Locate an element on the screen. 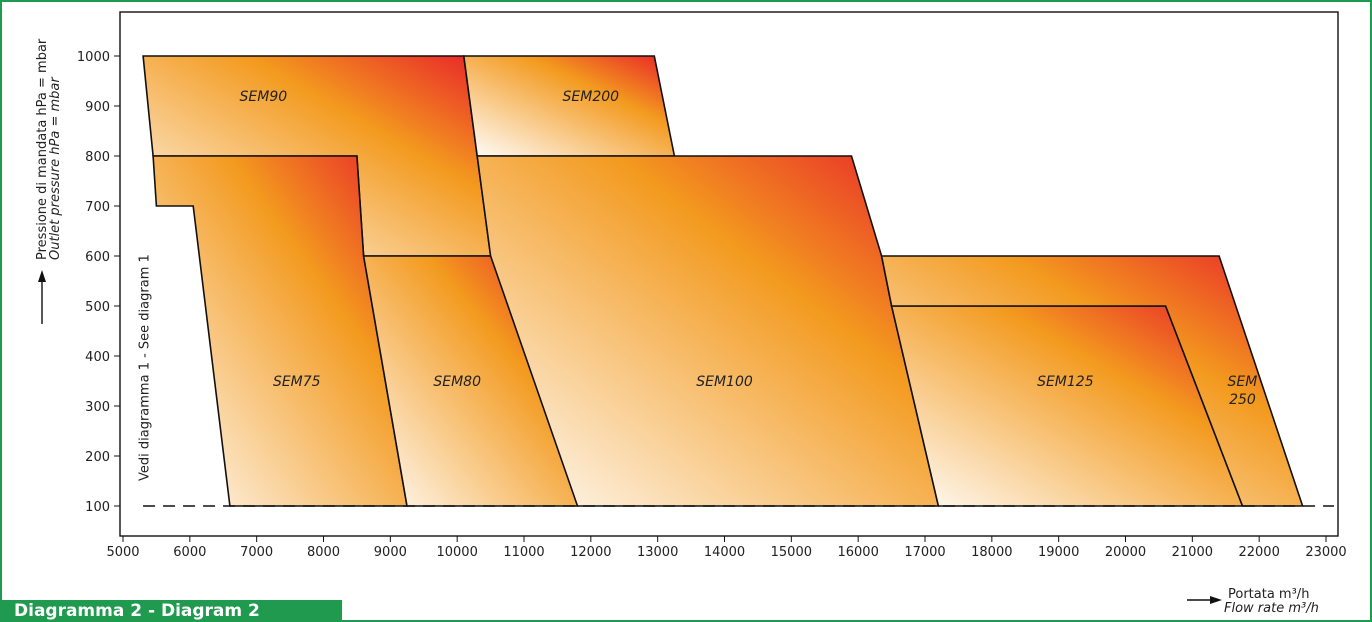 The width and height of the screenshot is (1372, 622). y-tick-label: 200 is located at coordinates (97, 457).